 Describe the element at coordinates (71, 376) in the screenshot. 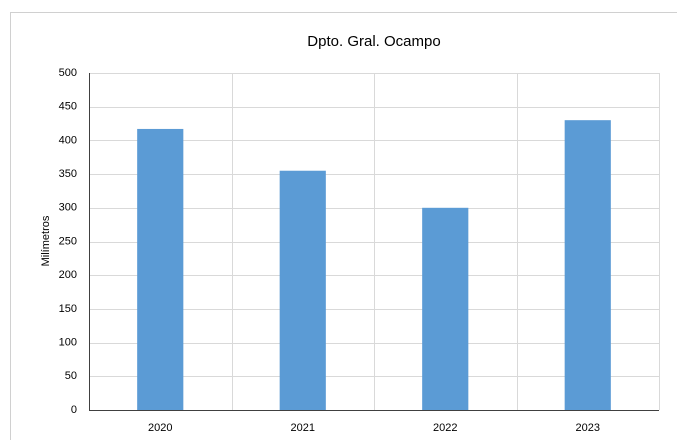

I see `y-tick-label: 50` at that location.